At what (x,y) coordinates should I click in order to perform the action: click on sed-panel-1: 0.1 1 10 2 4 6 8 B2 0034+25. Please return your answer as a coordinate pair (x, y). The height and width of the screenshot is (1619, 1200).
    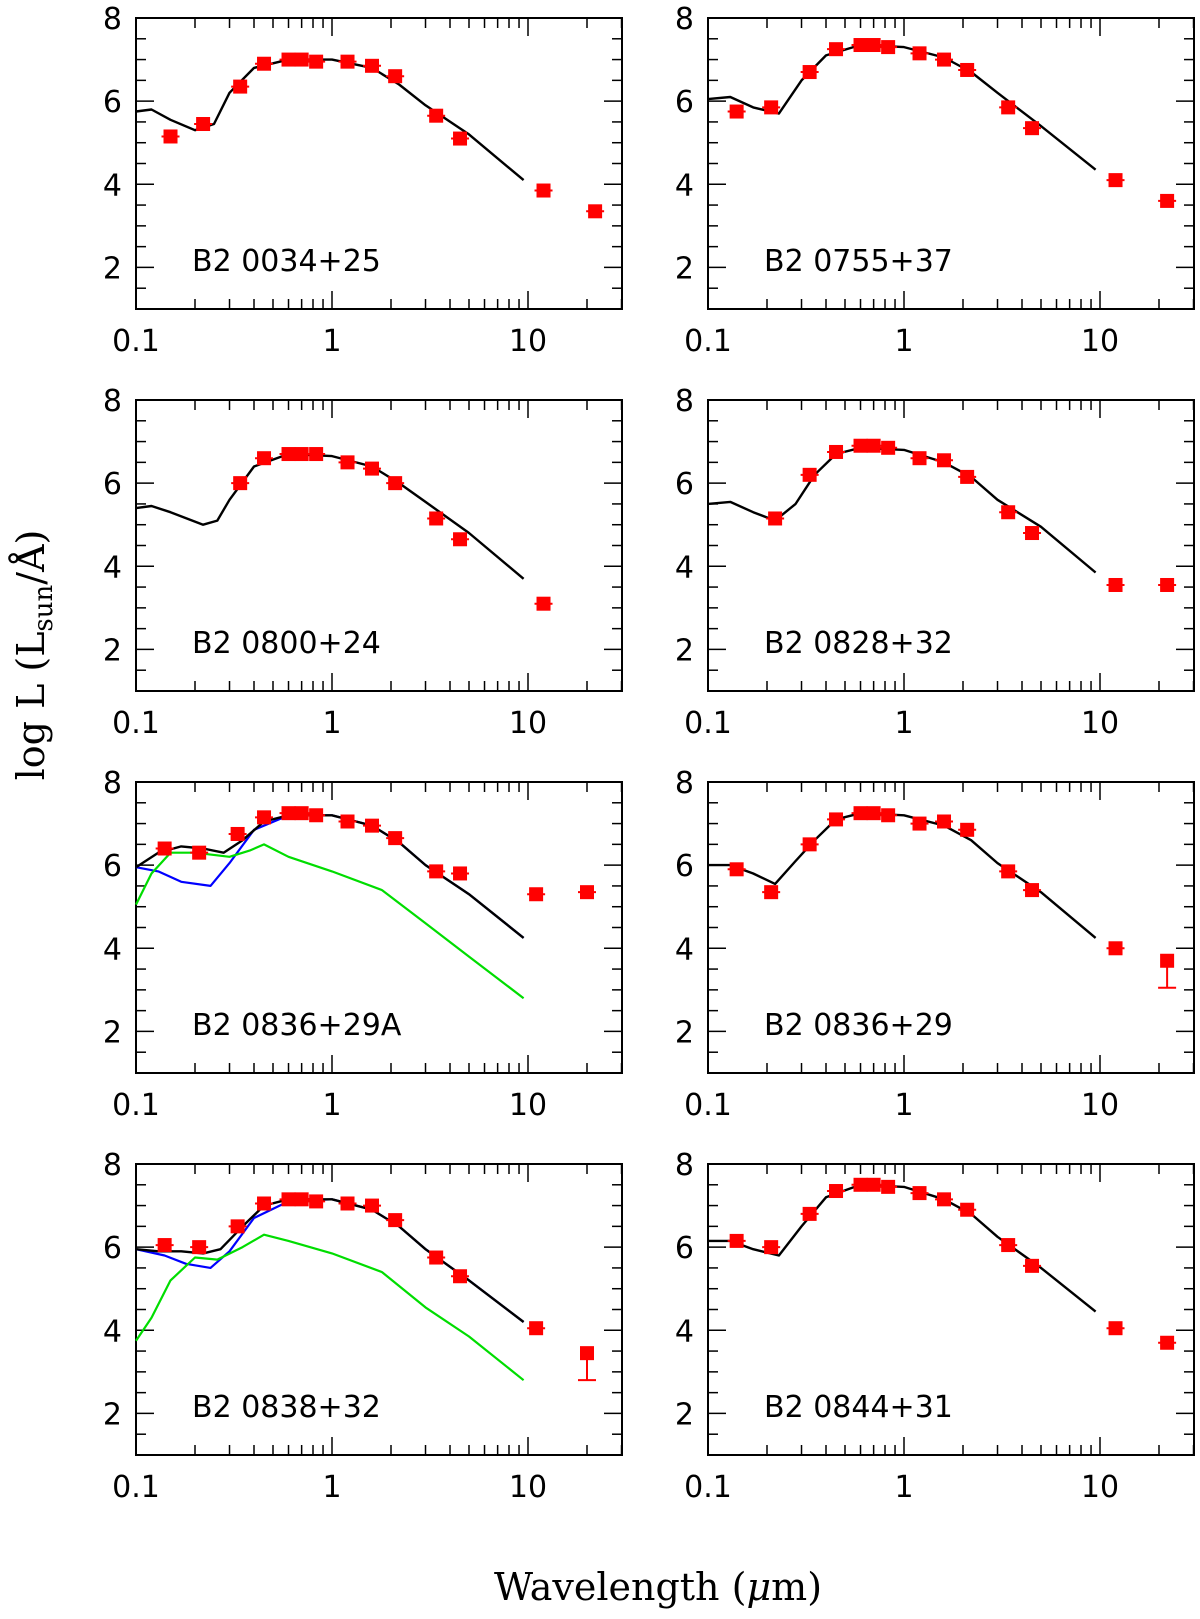
    Looking at the image, I should click on (363, 180).